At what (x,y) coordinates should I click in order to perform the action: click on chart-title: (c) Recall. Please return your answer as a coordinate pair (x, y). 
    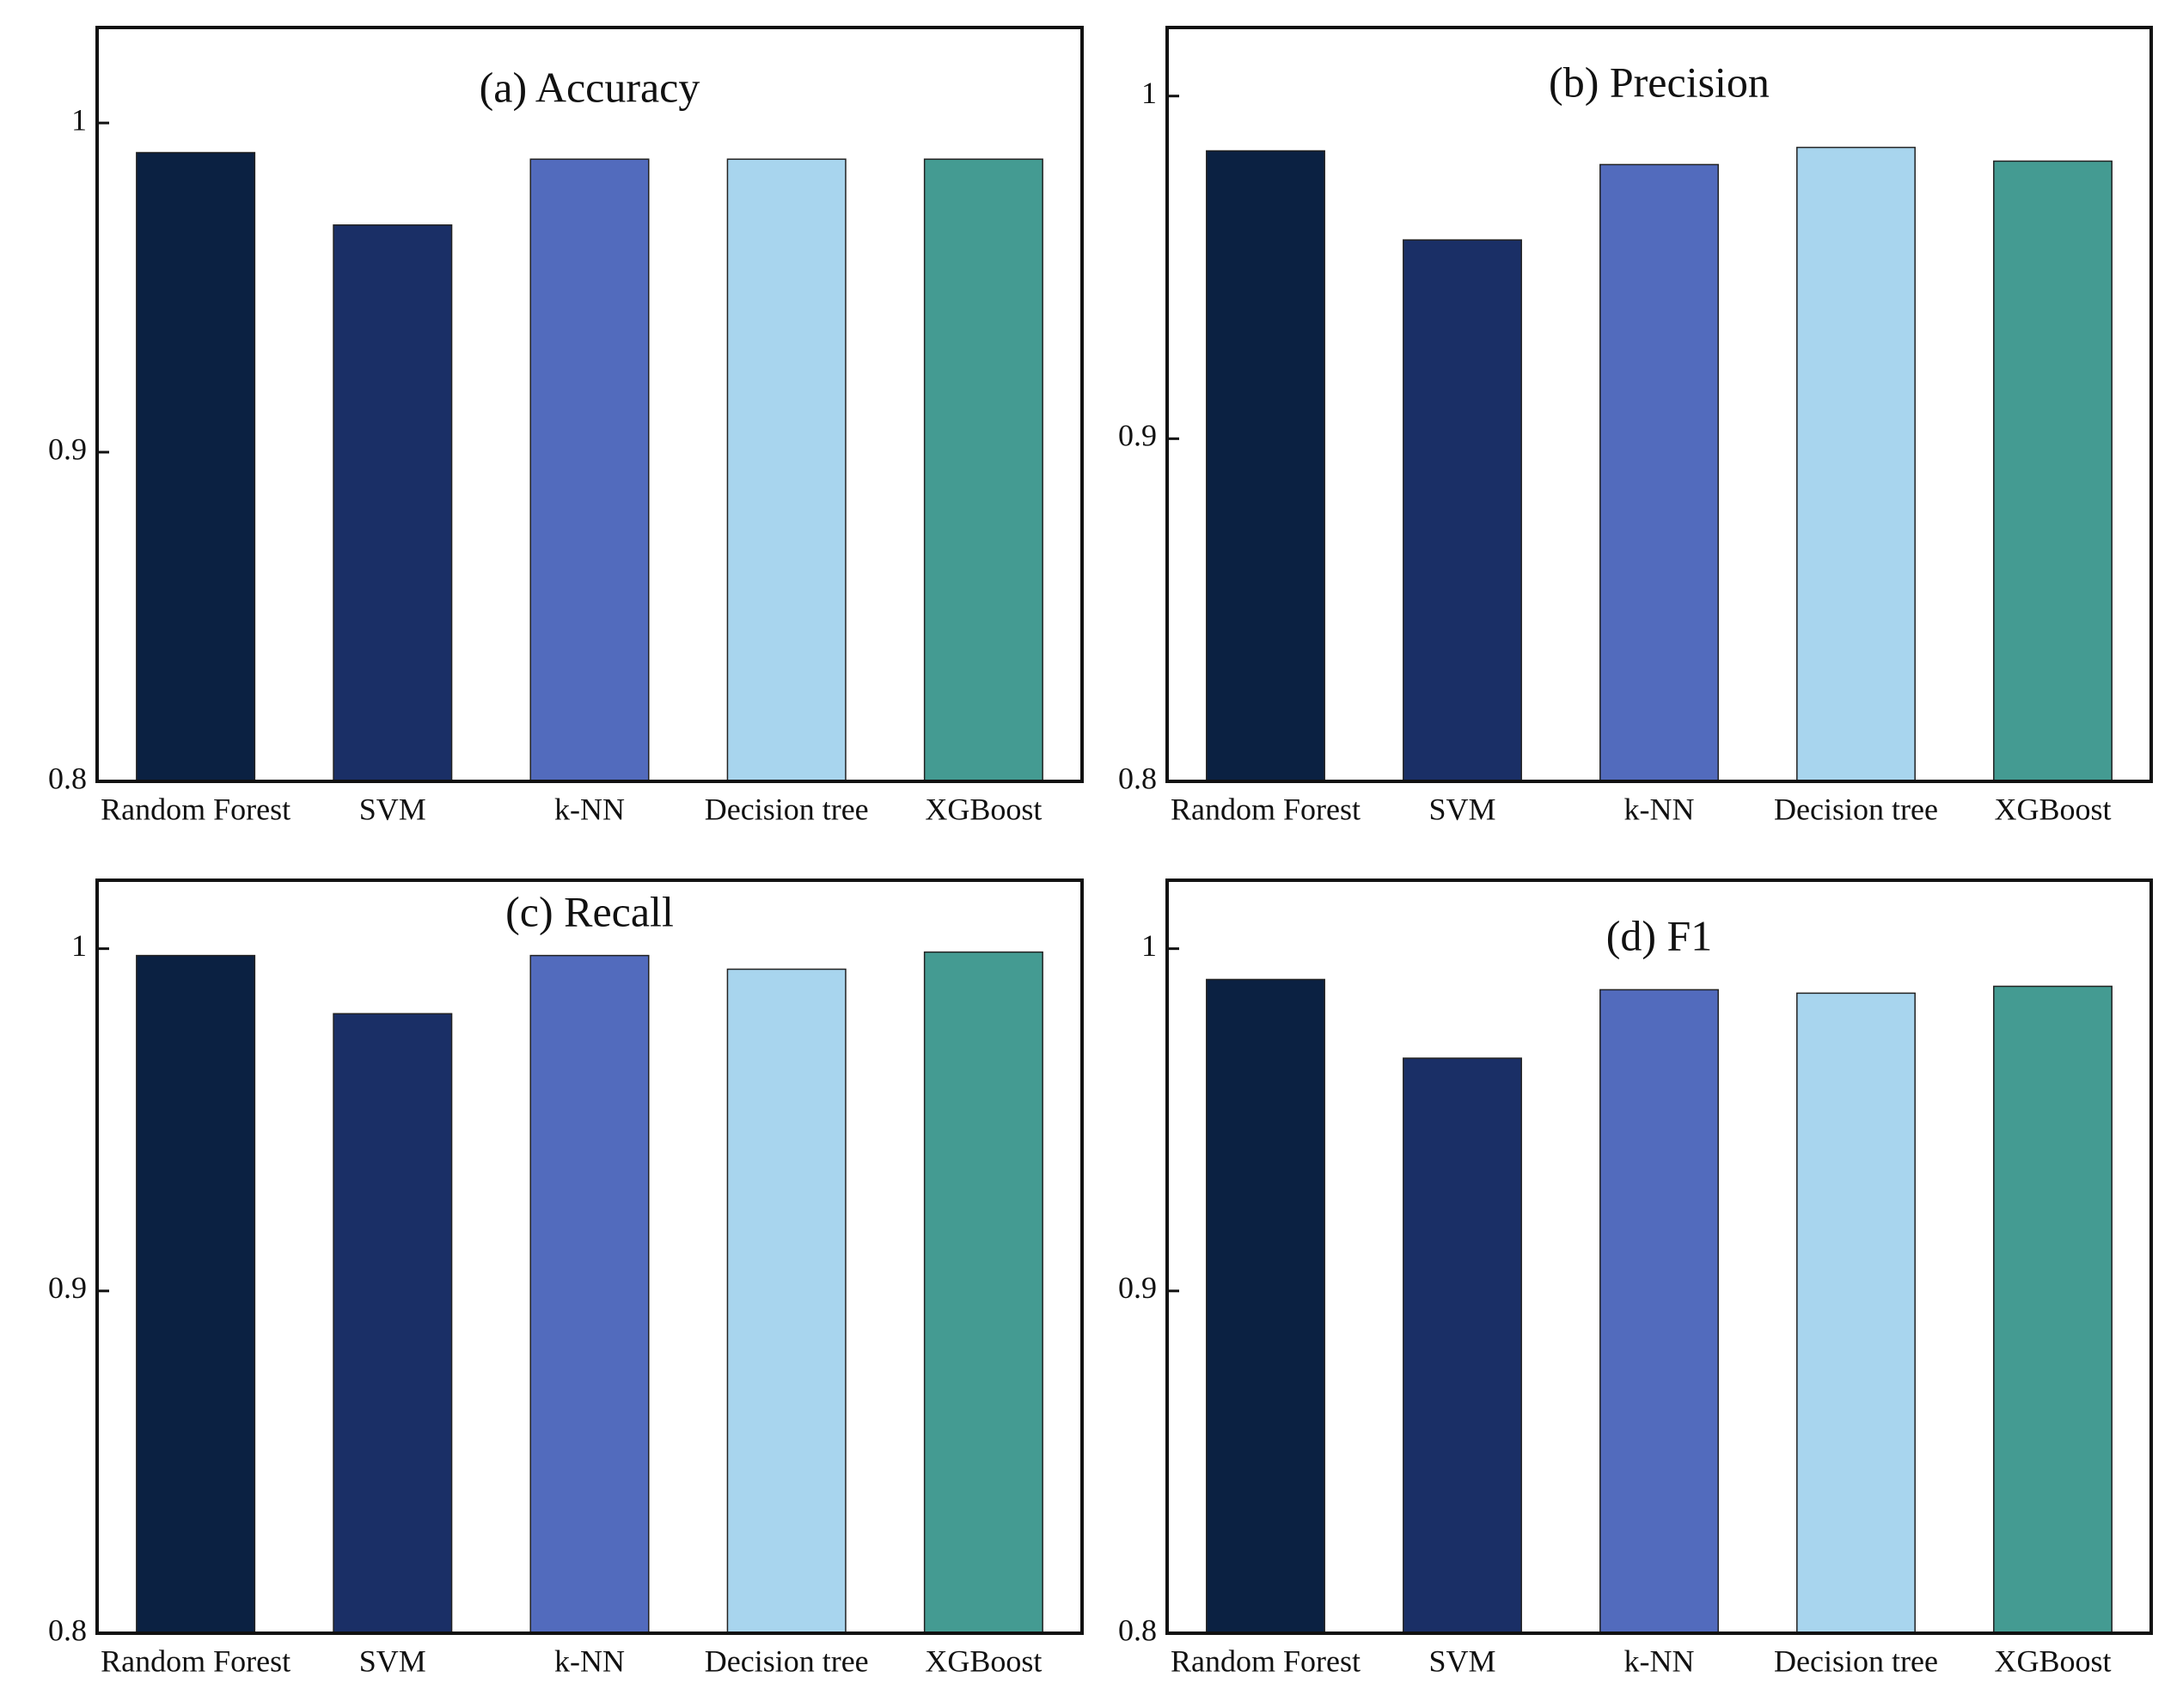
    Looking at the image, I should click on (590, 911).